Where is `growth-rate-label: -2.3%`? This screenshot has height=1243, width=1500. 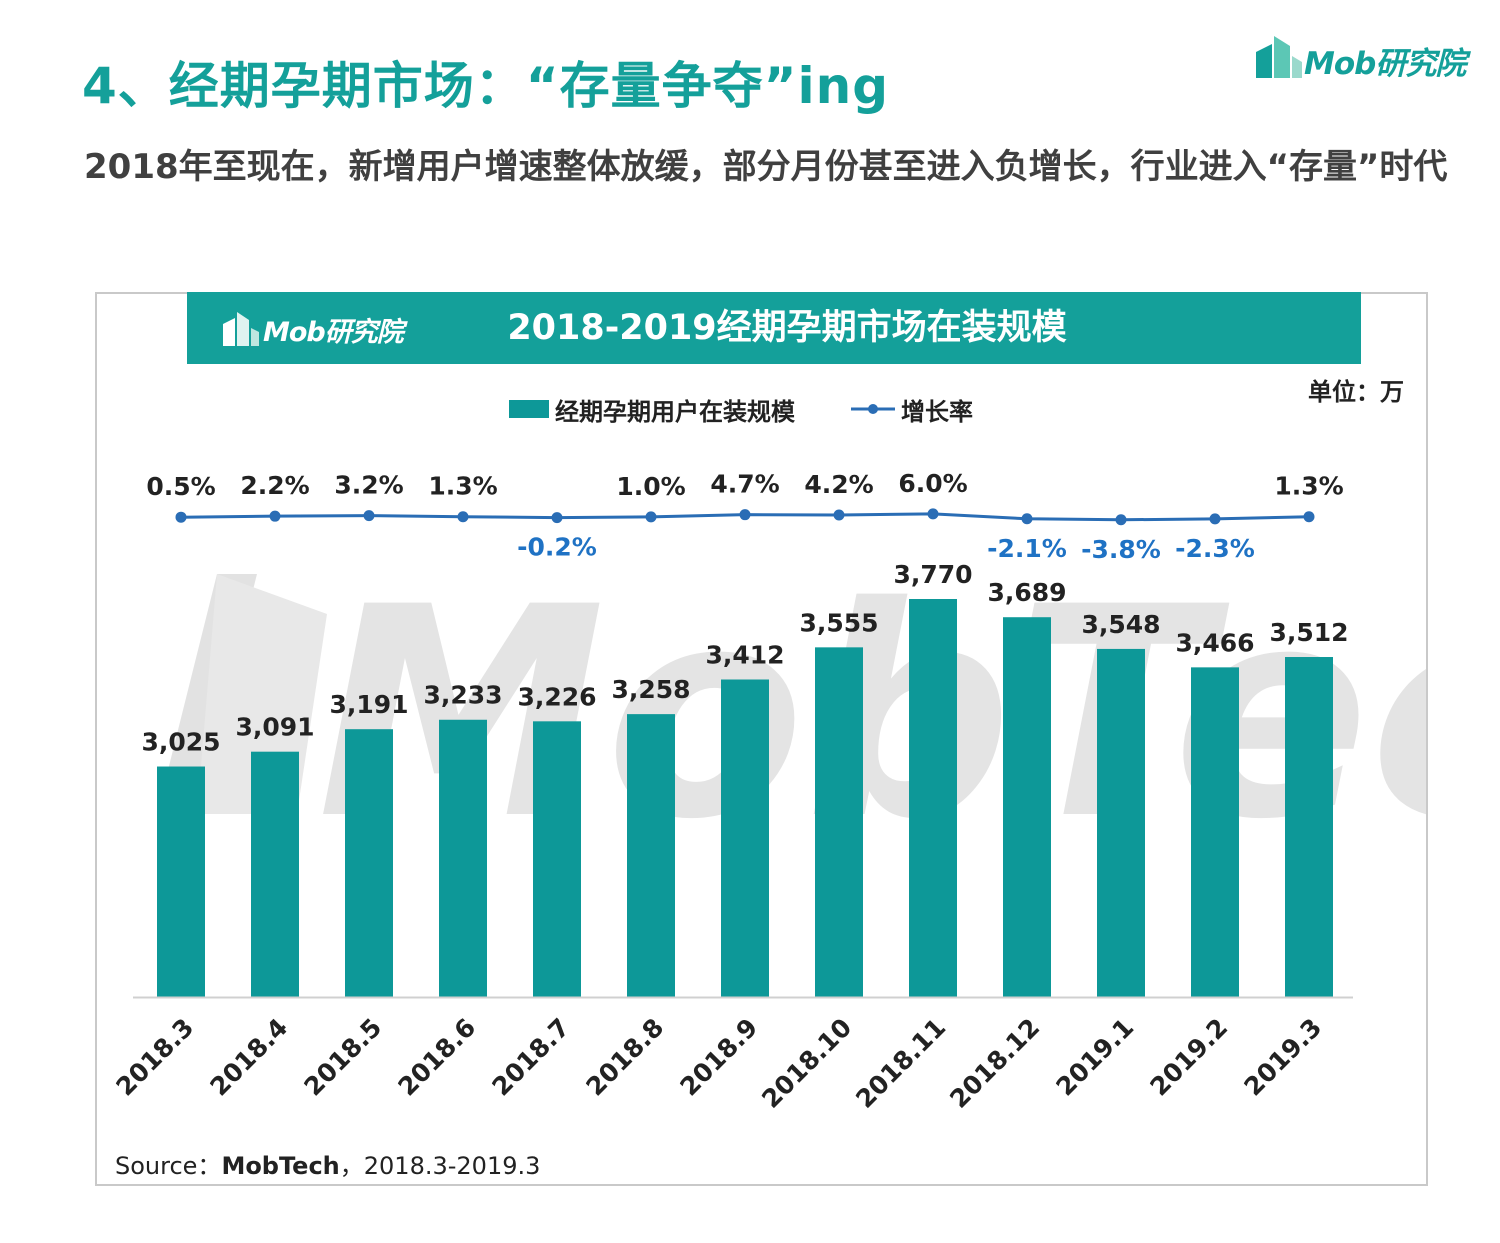 growth-rate-label: -2.3% is located at coordinates (1215, 548).